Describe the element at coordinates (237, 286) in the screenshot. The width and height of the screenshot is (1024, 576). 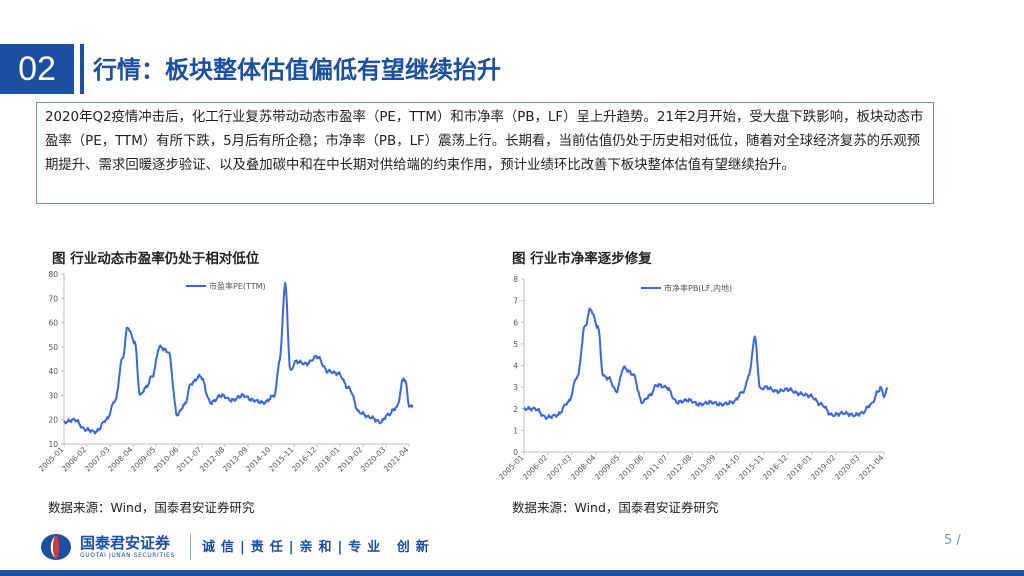
I see `legend-label: 市盈率PE(TTM)` at that location.